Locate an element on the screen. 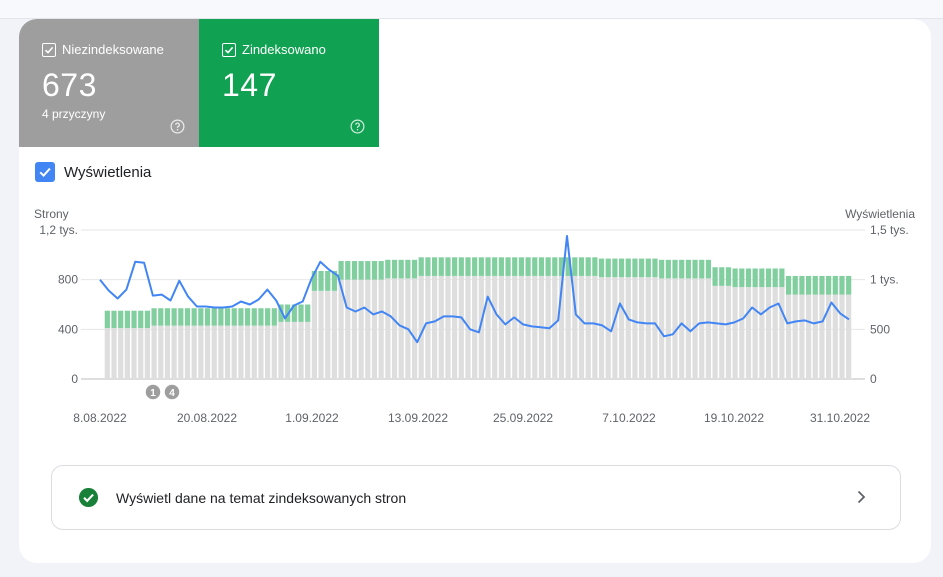  tile-not-indexed: Niezindeksowane 673 4 przyczyny is located at coordinates (109, 83).